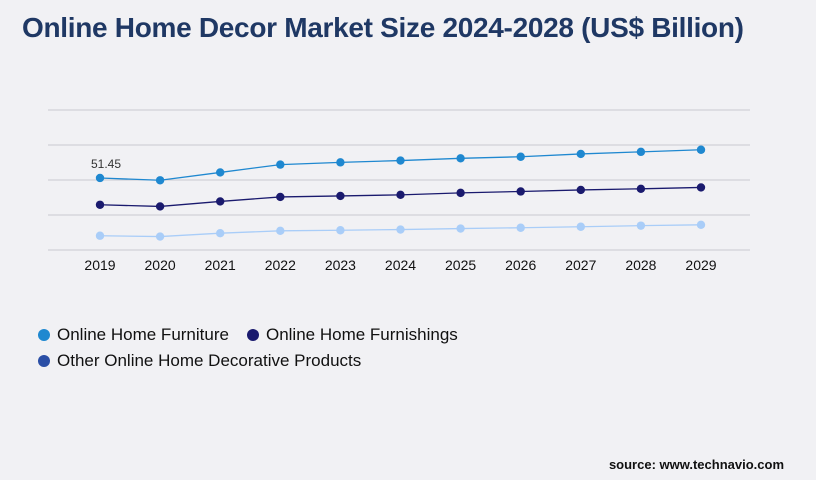 This screenshot has height=480, width=816. Describe the element at coordinates (580, 265) in the screenshot. I see `x-tick-label: 2027` at that location.